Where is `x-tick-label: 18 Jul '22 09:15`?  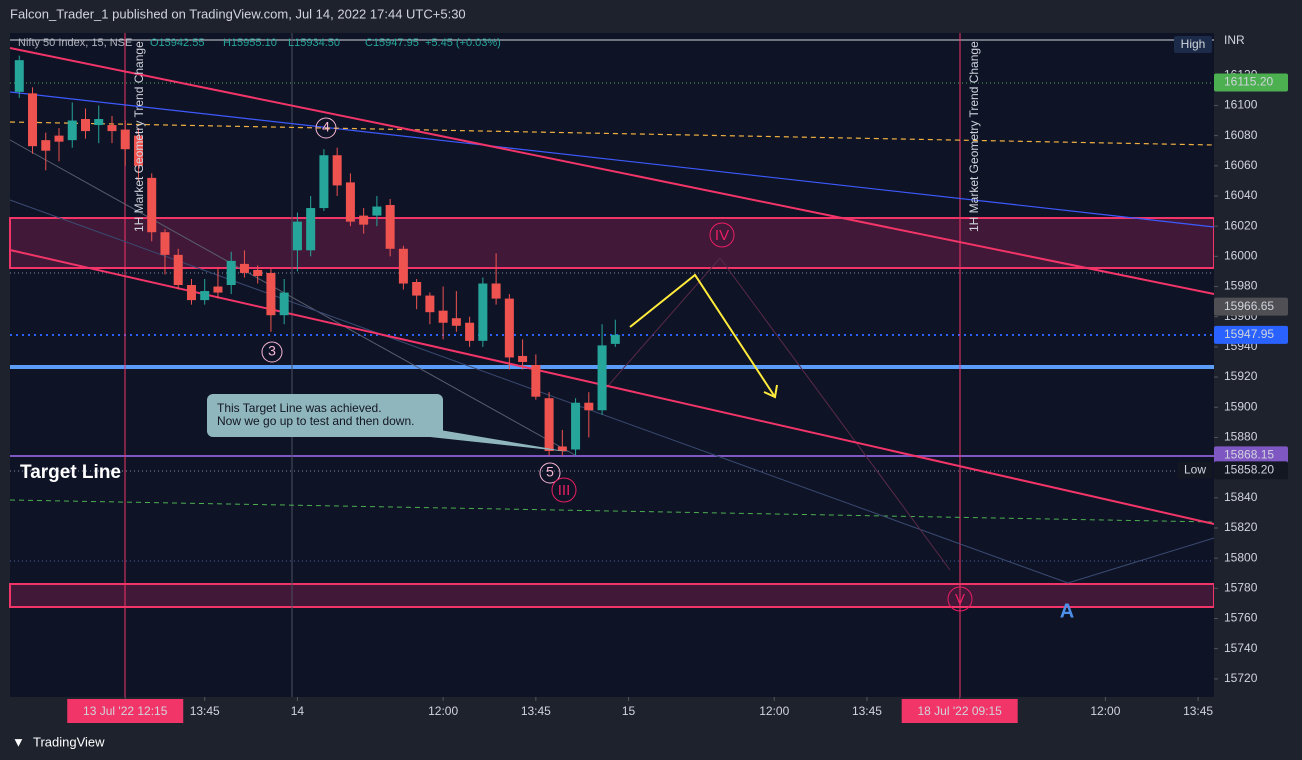 x-tick-label: 18 Jul '22 09:15 is located at coordinates (960, 711).